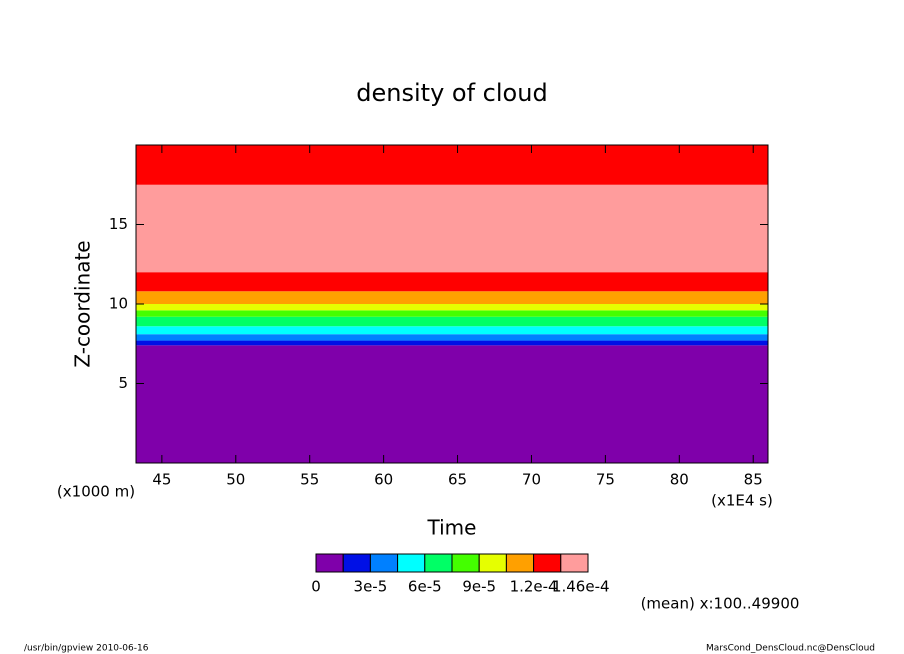 The image size is (904, 654). What do you see at coordinates (451, 93) in the screenshot?
I see `chart-title: density of cloud` at bounding box center [451, 93].